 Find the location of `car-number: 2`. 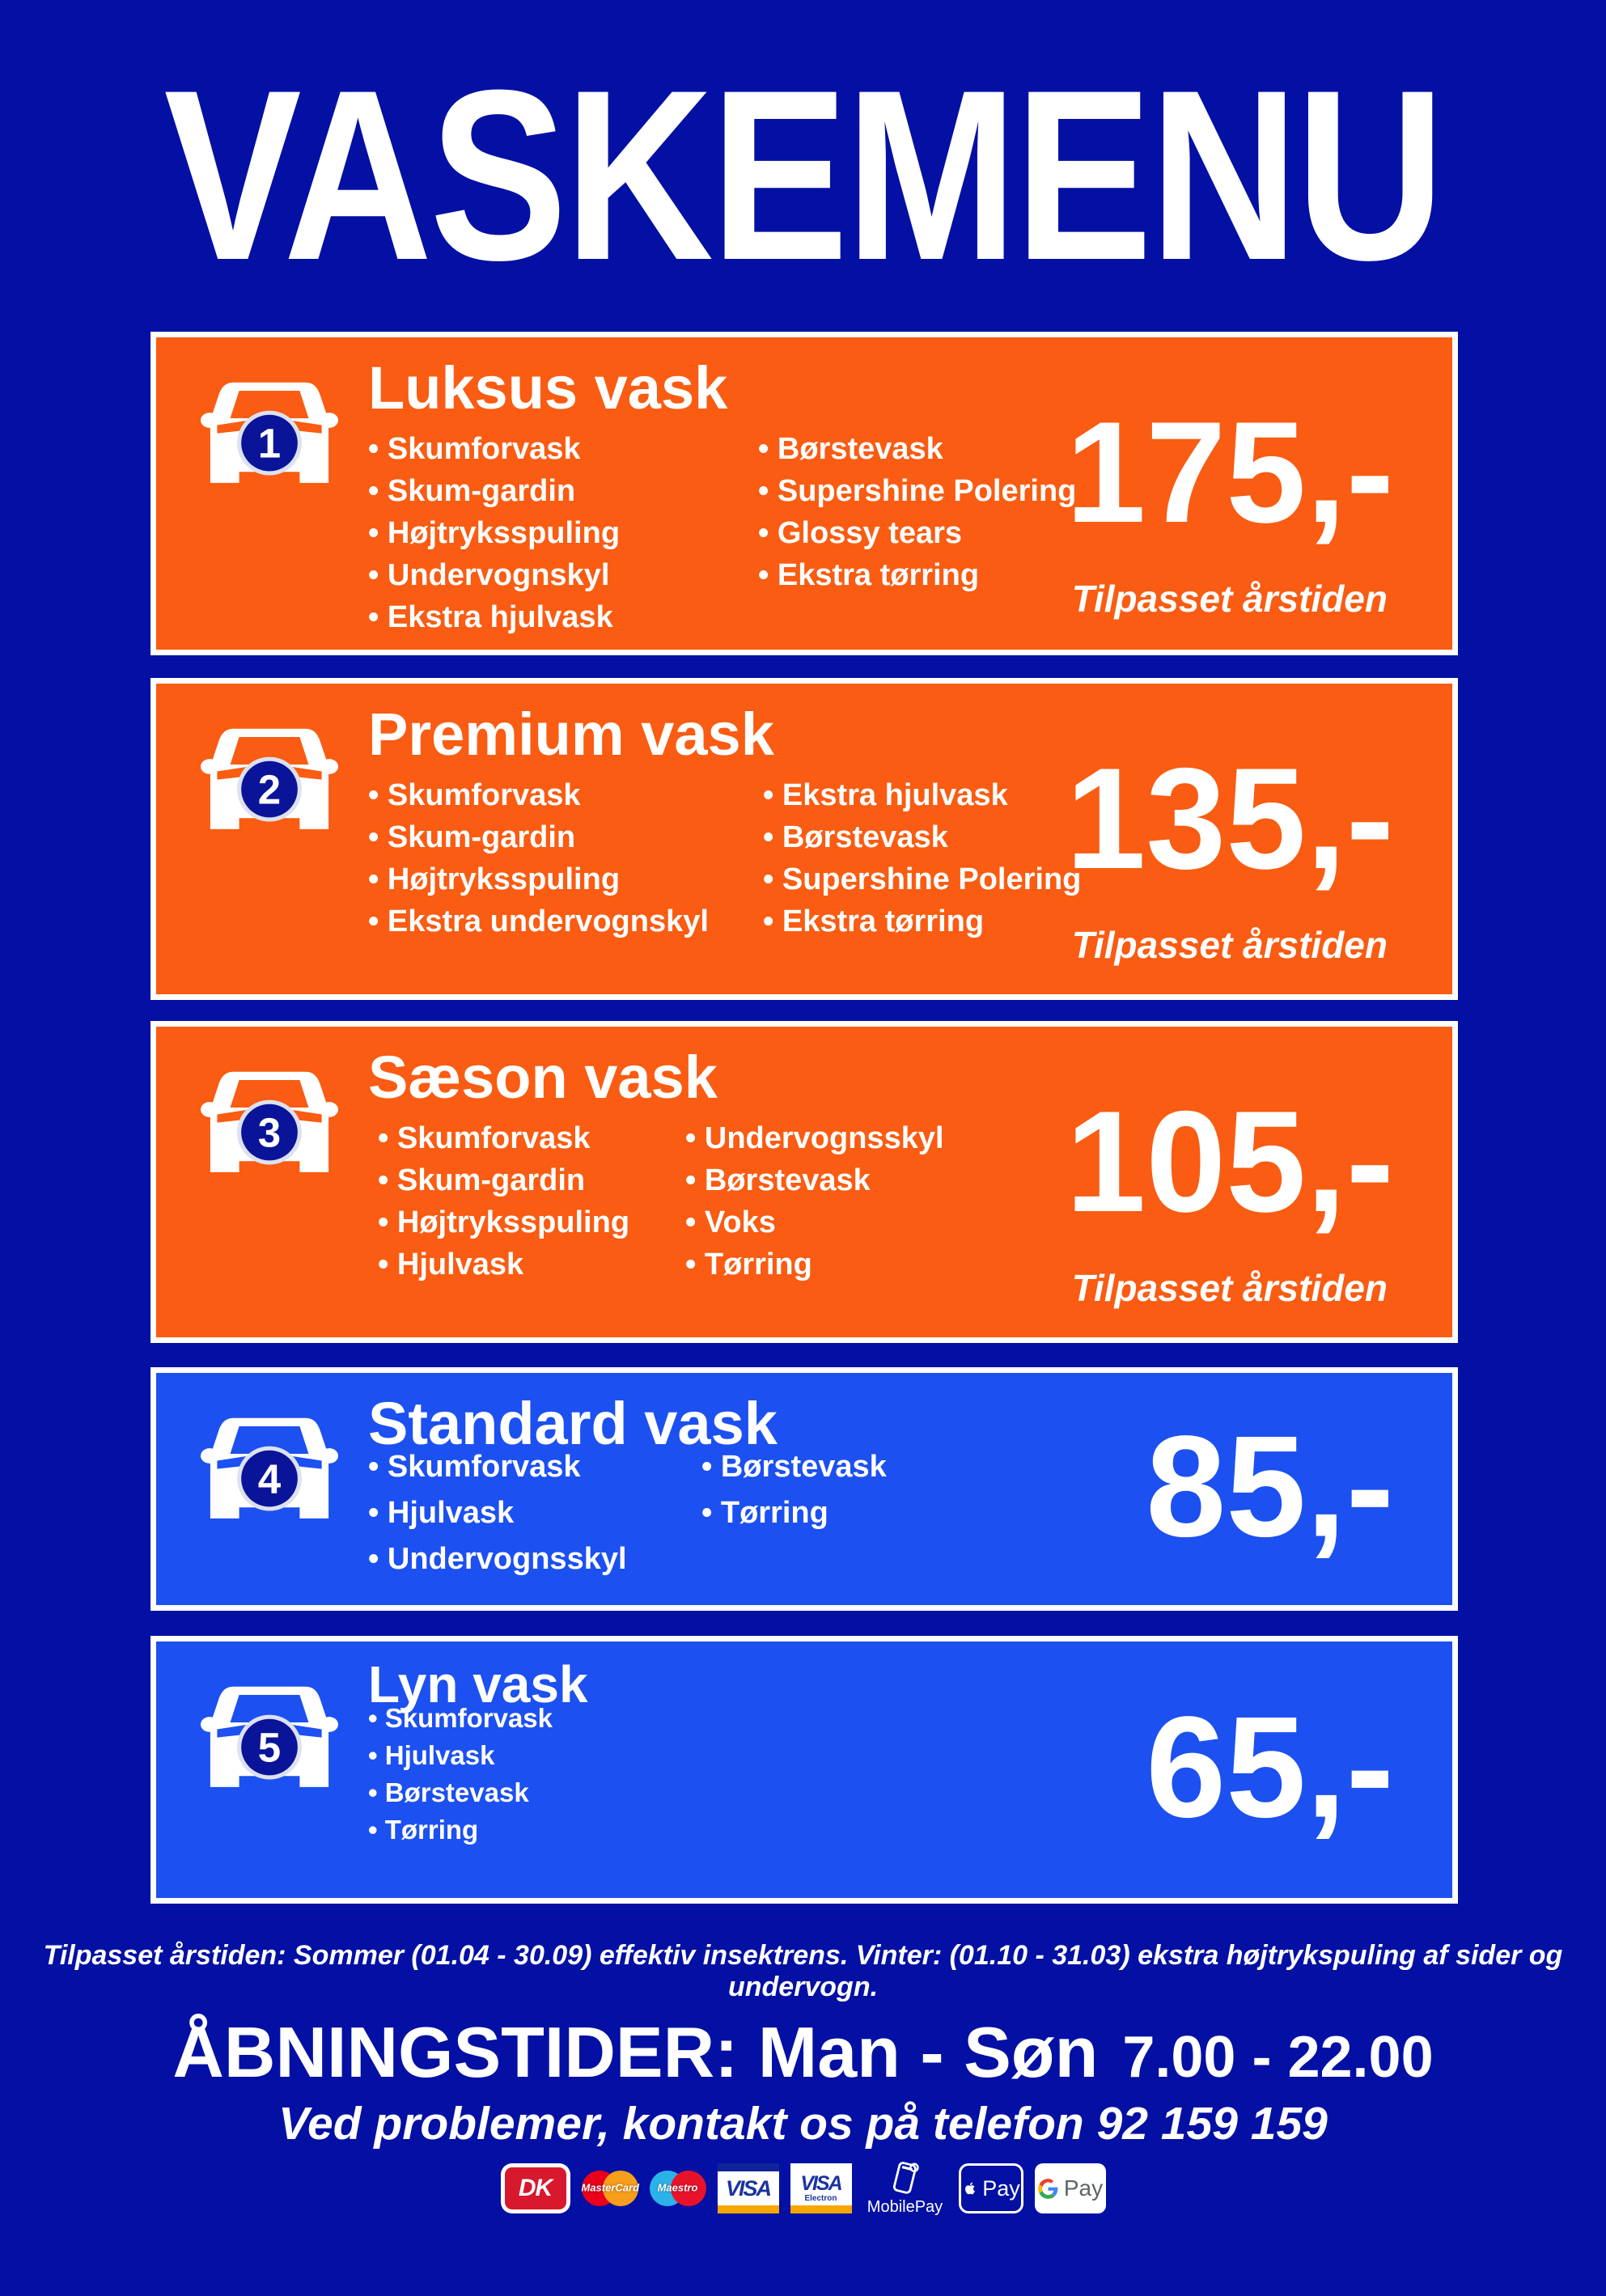

car-number: 2 is located at coordinates (269, 789).